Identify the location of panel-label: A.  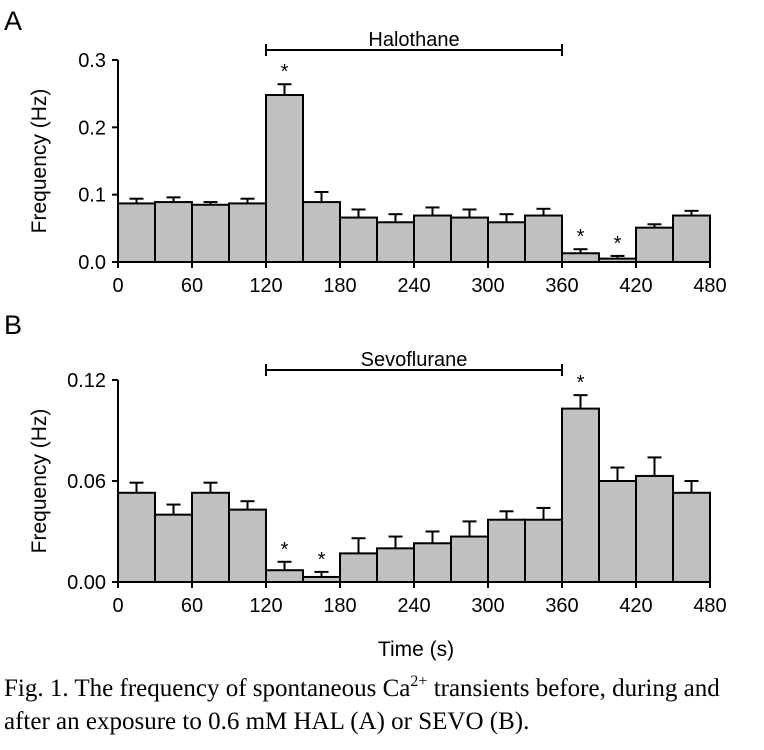
(13, 21).